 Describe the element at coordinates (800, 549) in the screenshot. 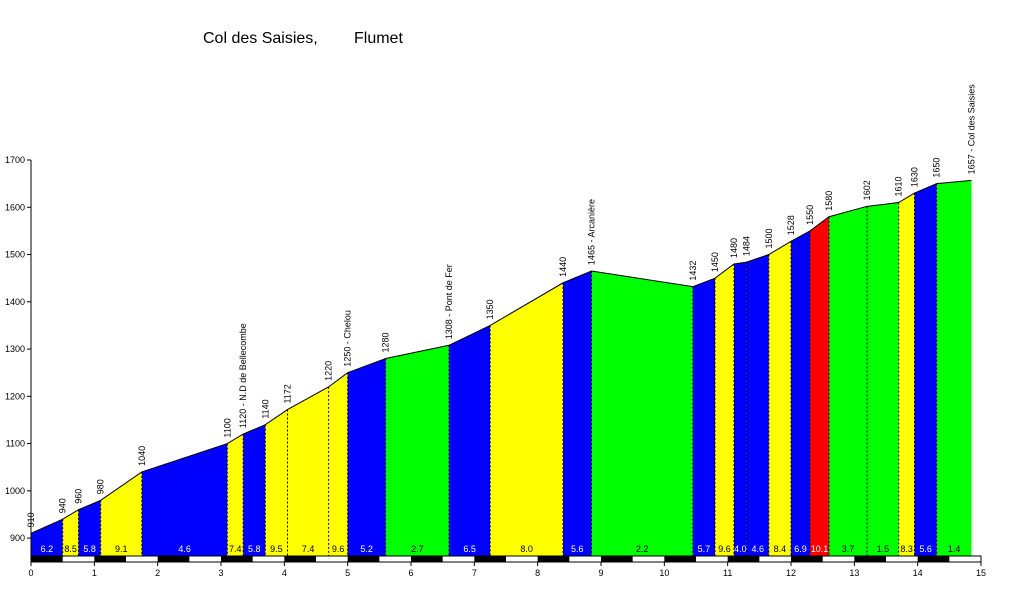

I see `grade-label: 6.9` at that location.